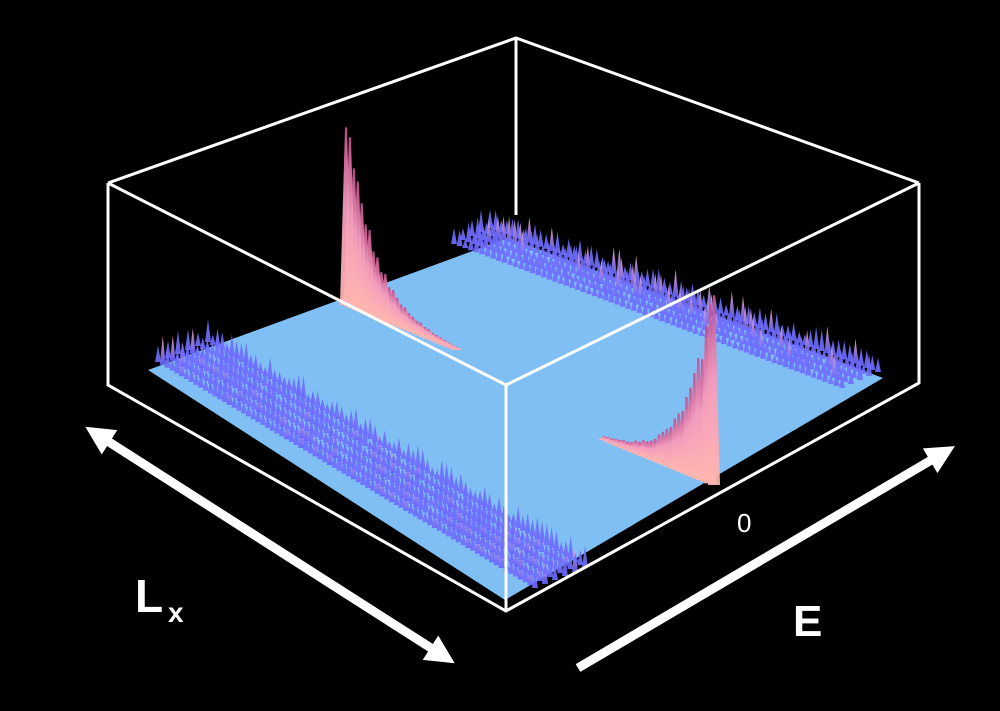 The width and height of the screenshot is (1000, 711). Describe the element at coordinates (270, 545) in the screenshot. I see `lx-axis-arrow` at that location.